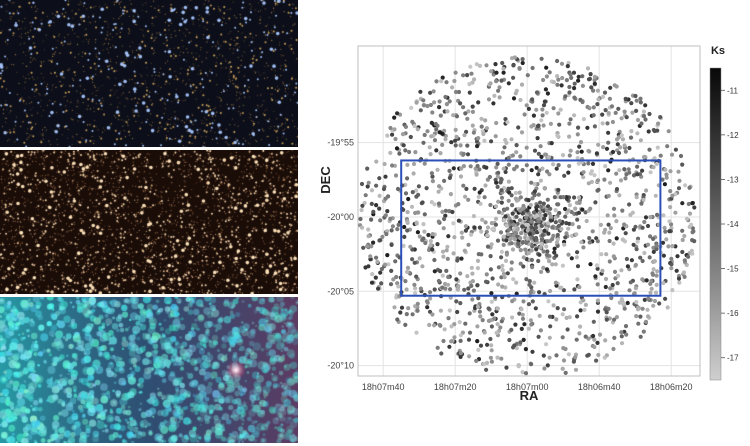  What do you see at coordinates (529, 395) in the screenshot?
I see `x-axis-label: RA` at bounding box center [529, 395].